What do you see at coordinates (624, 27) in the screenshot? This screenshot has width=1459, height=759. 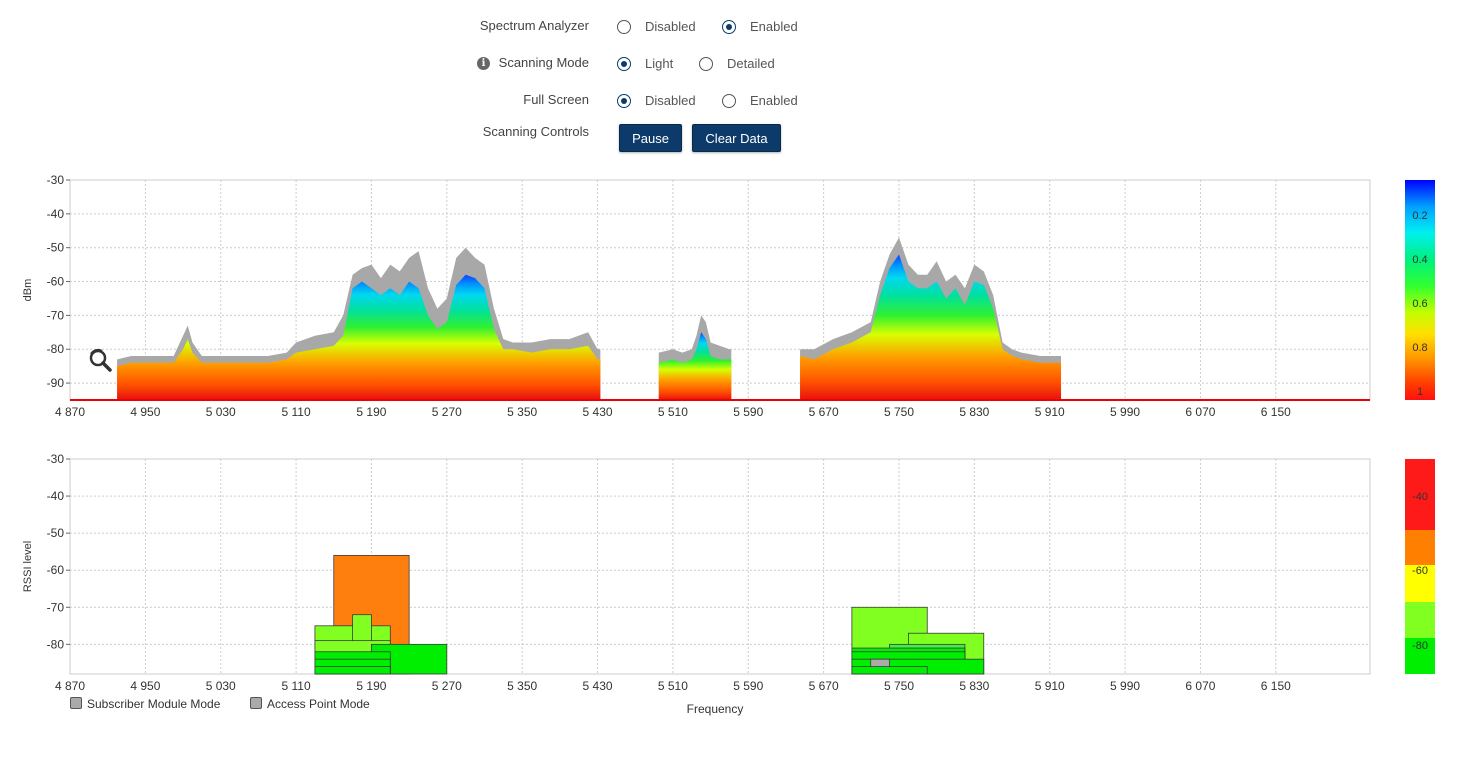 I see `spectrum-disabled-radio` at bounding box center [624, 27].